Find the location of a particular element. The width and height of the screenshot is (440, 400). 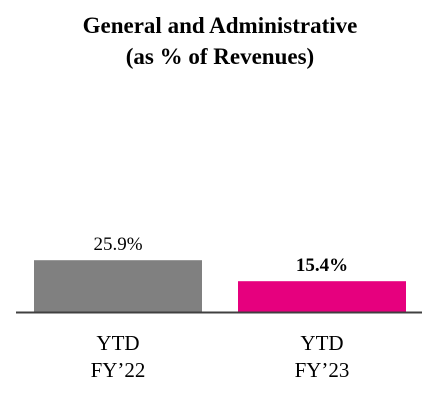

data-label-1: 25.9% is located at coordinates (117, 244).